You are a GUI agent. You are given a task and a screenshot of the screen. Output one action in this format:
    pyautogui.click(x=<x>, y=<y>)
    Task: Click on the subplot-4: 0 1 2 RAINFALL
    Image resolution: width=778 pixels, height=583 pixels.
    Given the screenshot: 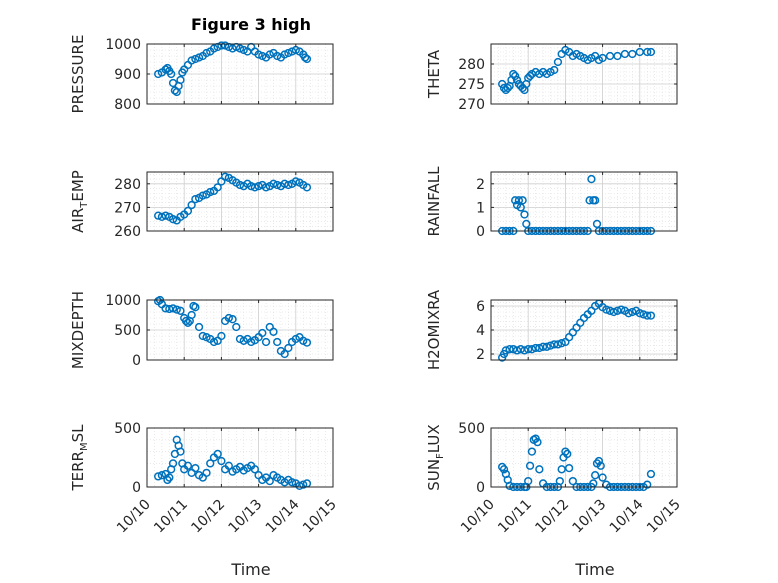 What is the action you would take?
    pyautogui.click(x=551, y=203)
    